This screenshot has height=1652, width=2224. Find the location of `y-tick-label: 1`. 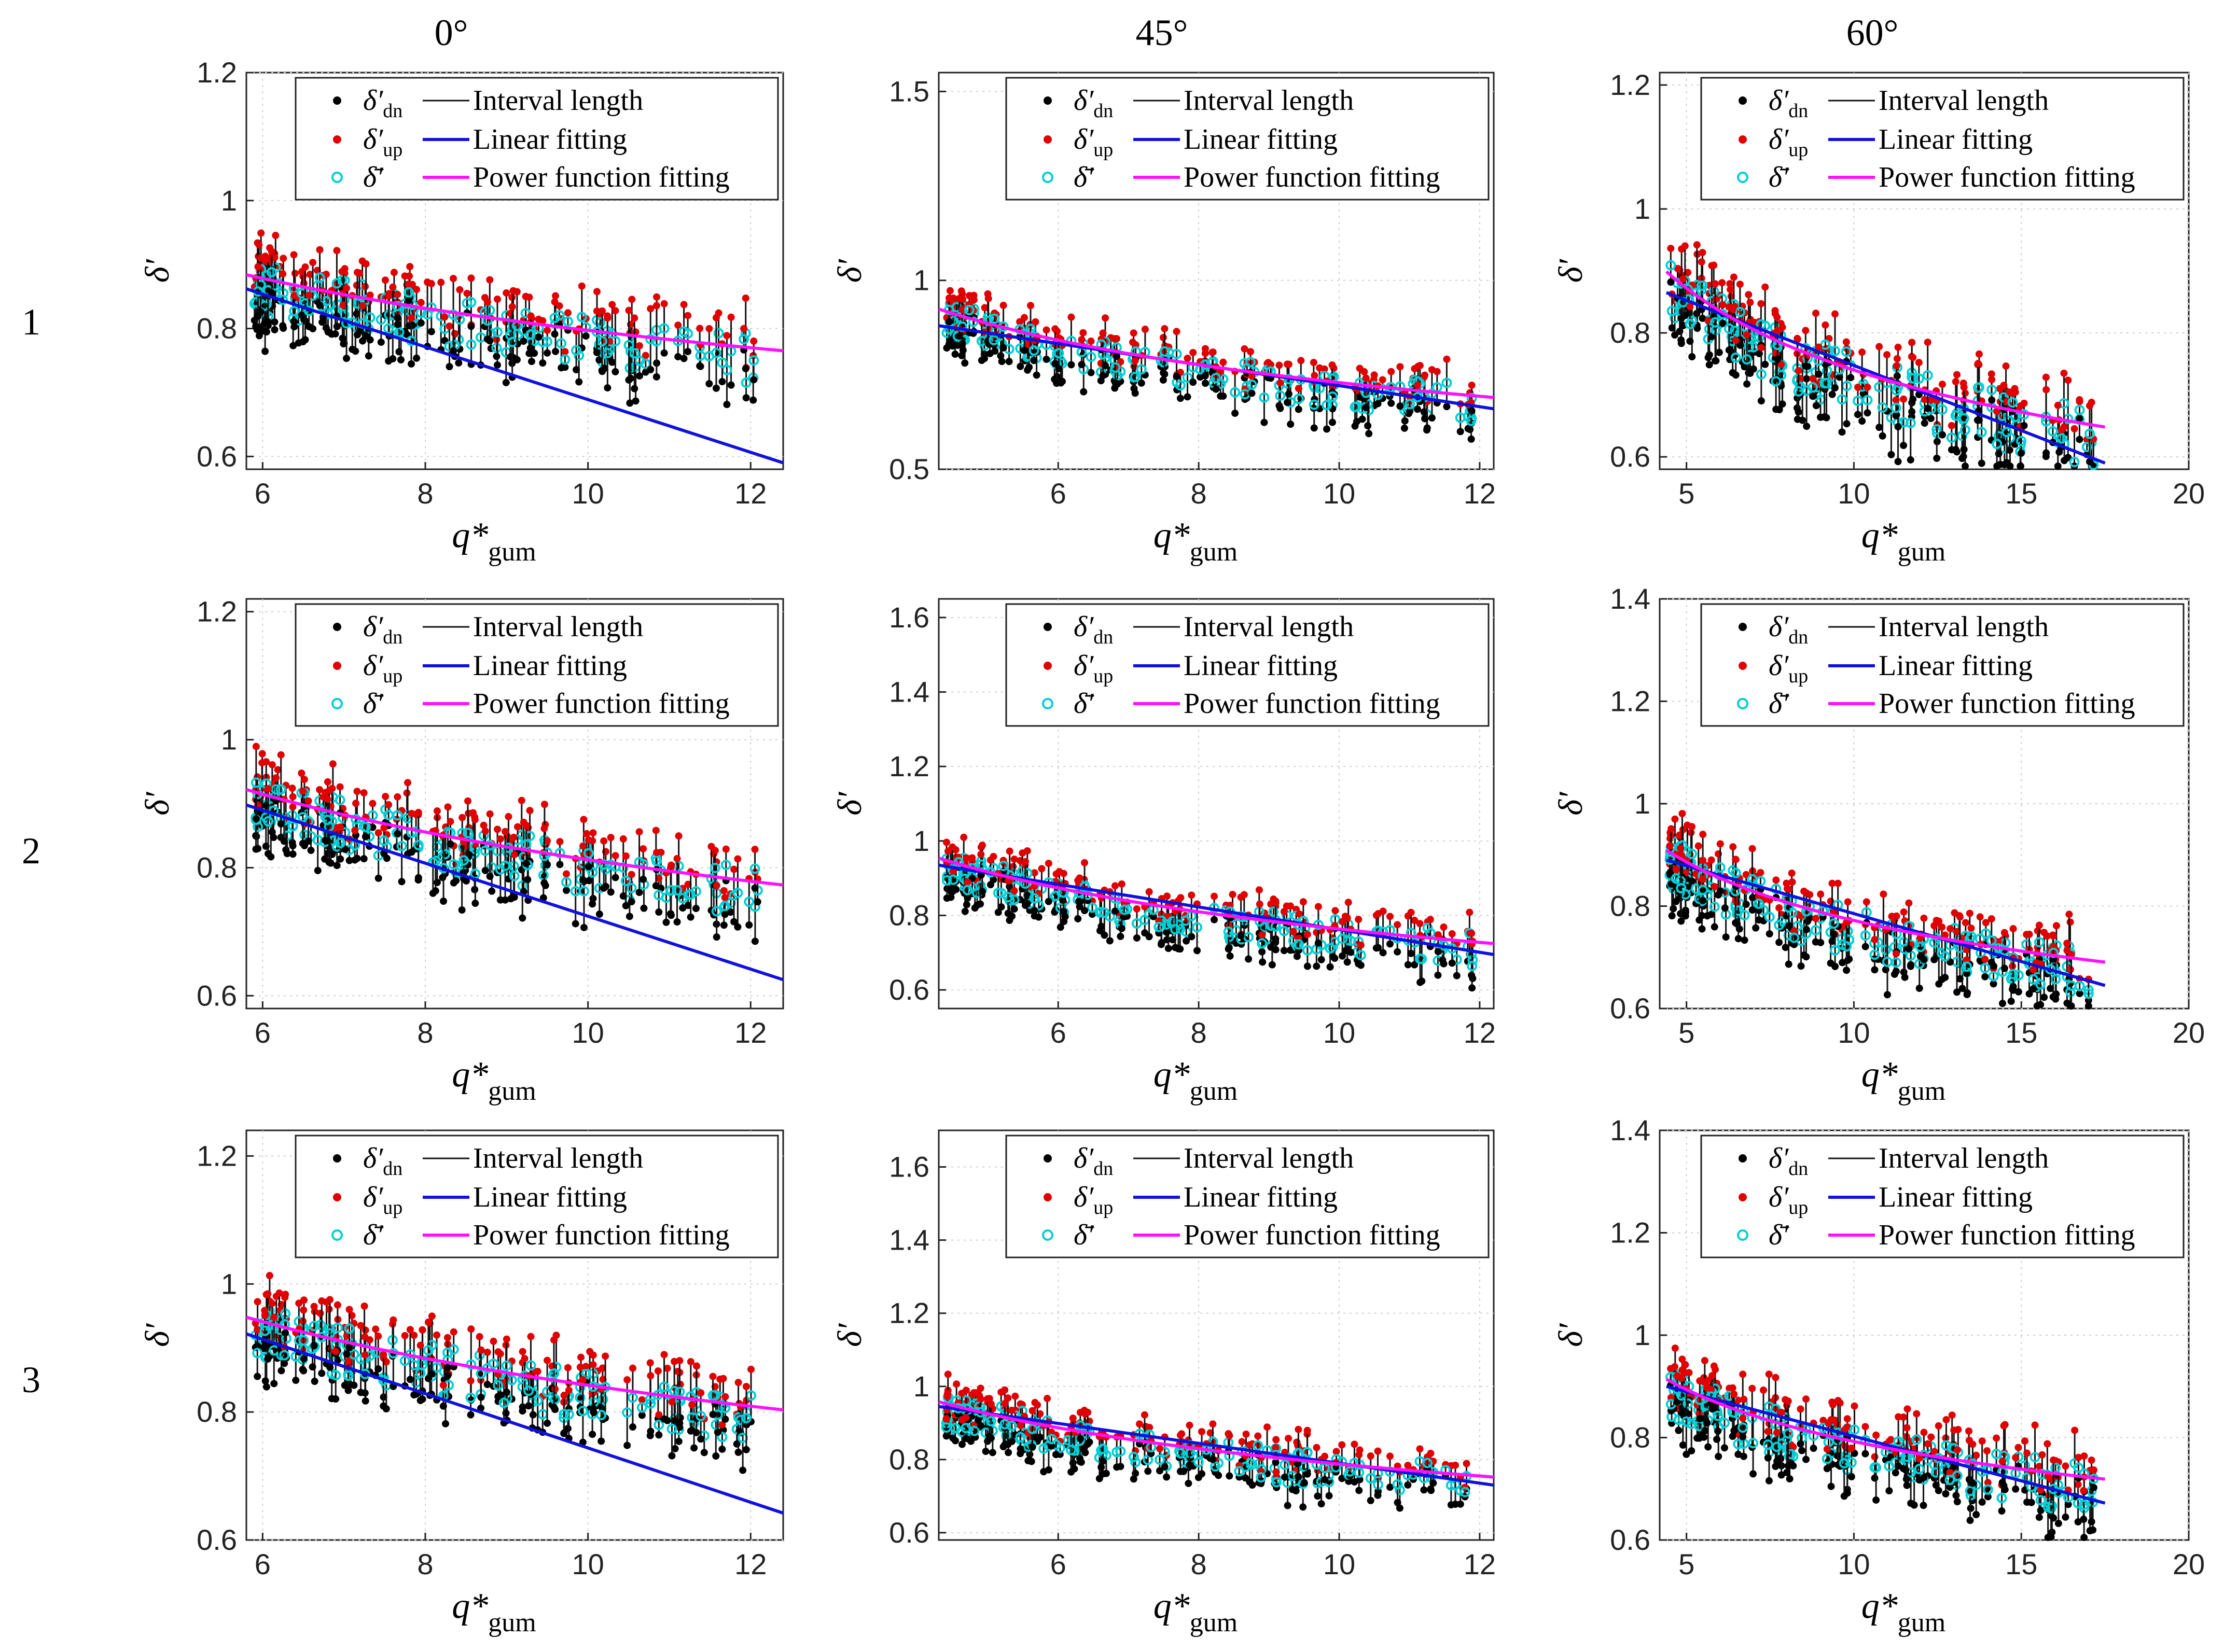

y-tick-label: 1 is located at coordinates (229, 200).